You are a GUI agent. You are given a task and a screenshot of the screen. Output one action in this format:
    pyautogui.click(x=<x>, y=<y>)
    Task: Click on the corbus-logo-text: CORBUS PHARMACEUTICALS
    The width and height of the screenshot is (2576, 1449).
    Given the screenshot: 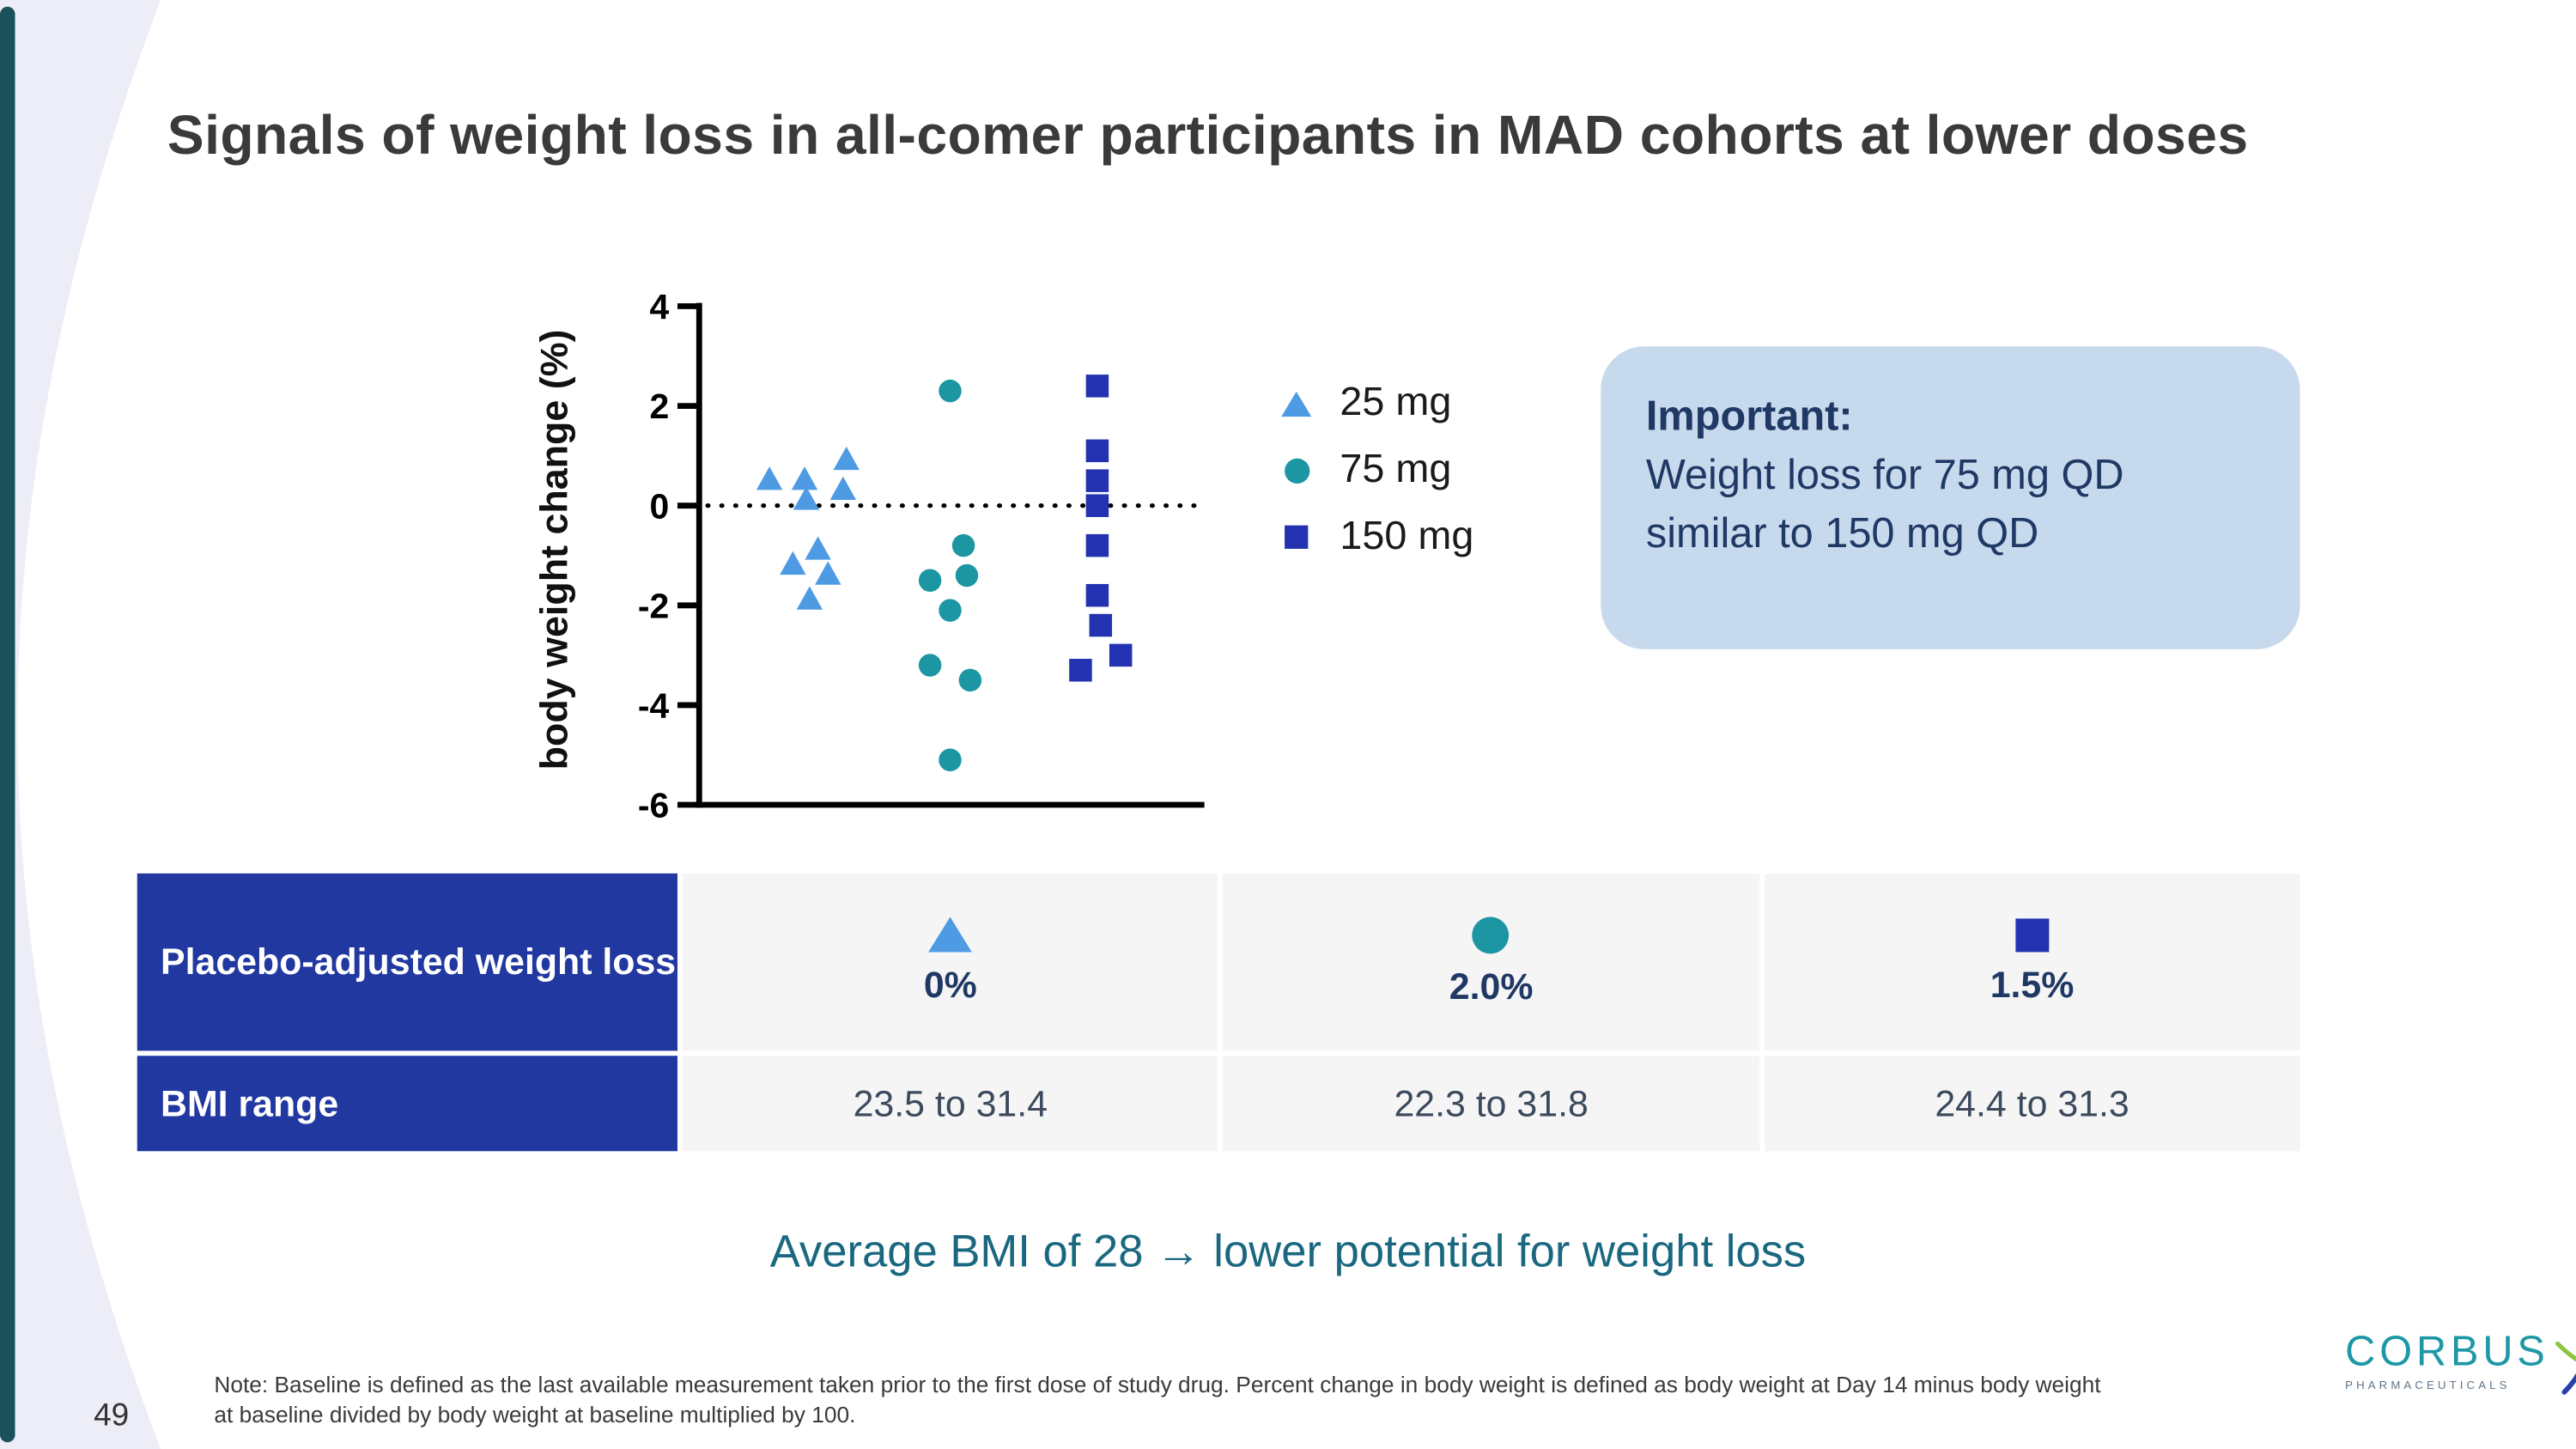 What is the action you would take?
    pyautogui.click(x=2447, y=1360)
    